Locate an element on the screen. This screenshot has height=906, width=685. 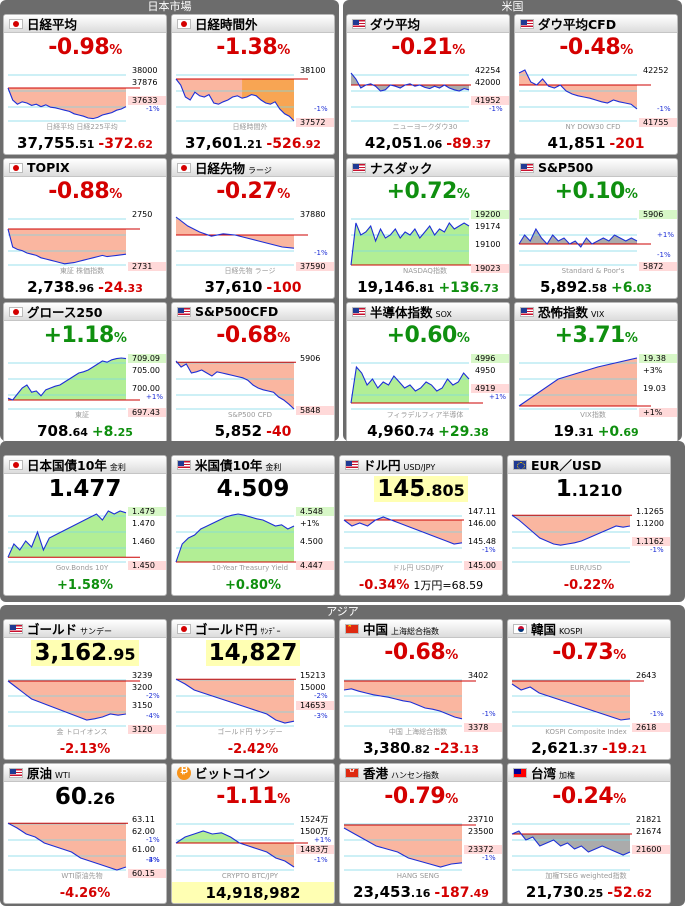
axis-tick-label: 3378 is located at coordinates (478, 727).